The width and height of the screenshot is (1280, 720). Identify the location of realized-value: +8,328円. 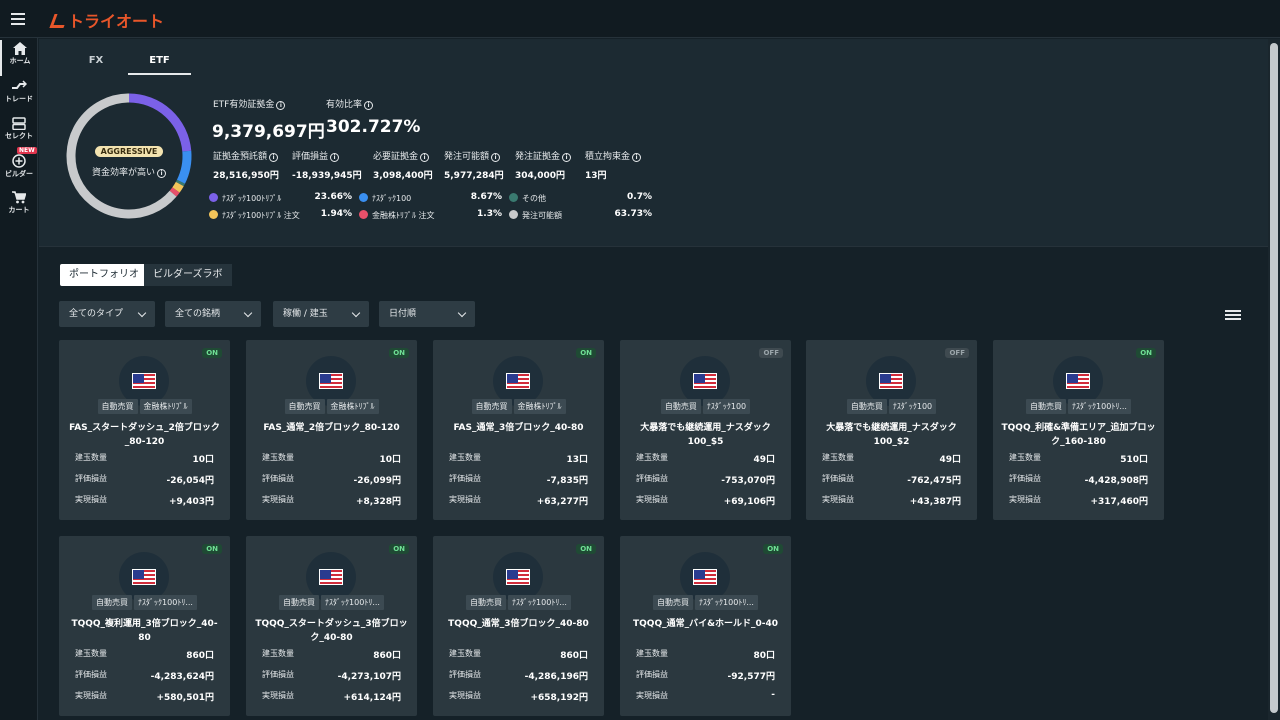
(378, 502).